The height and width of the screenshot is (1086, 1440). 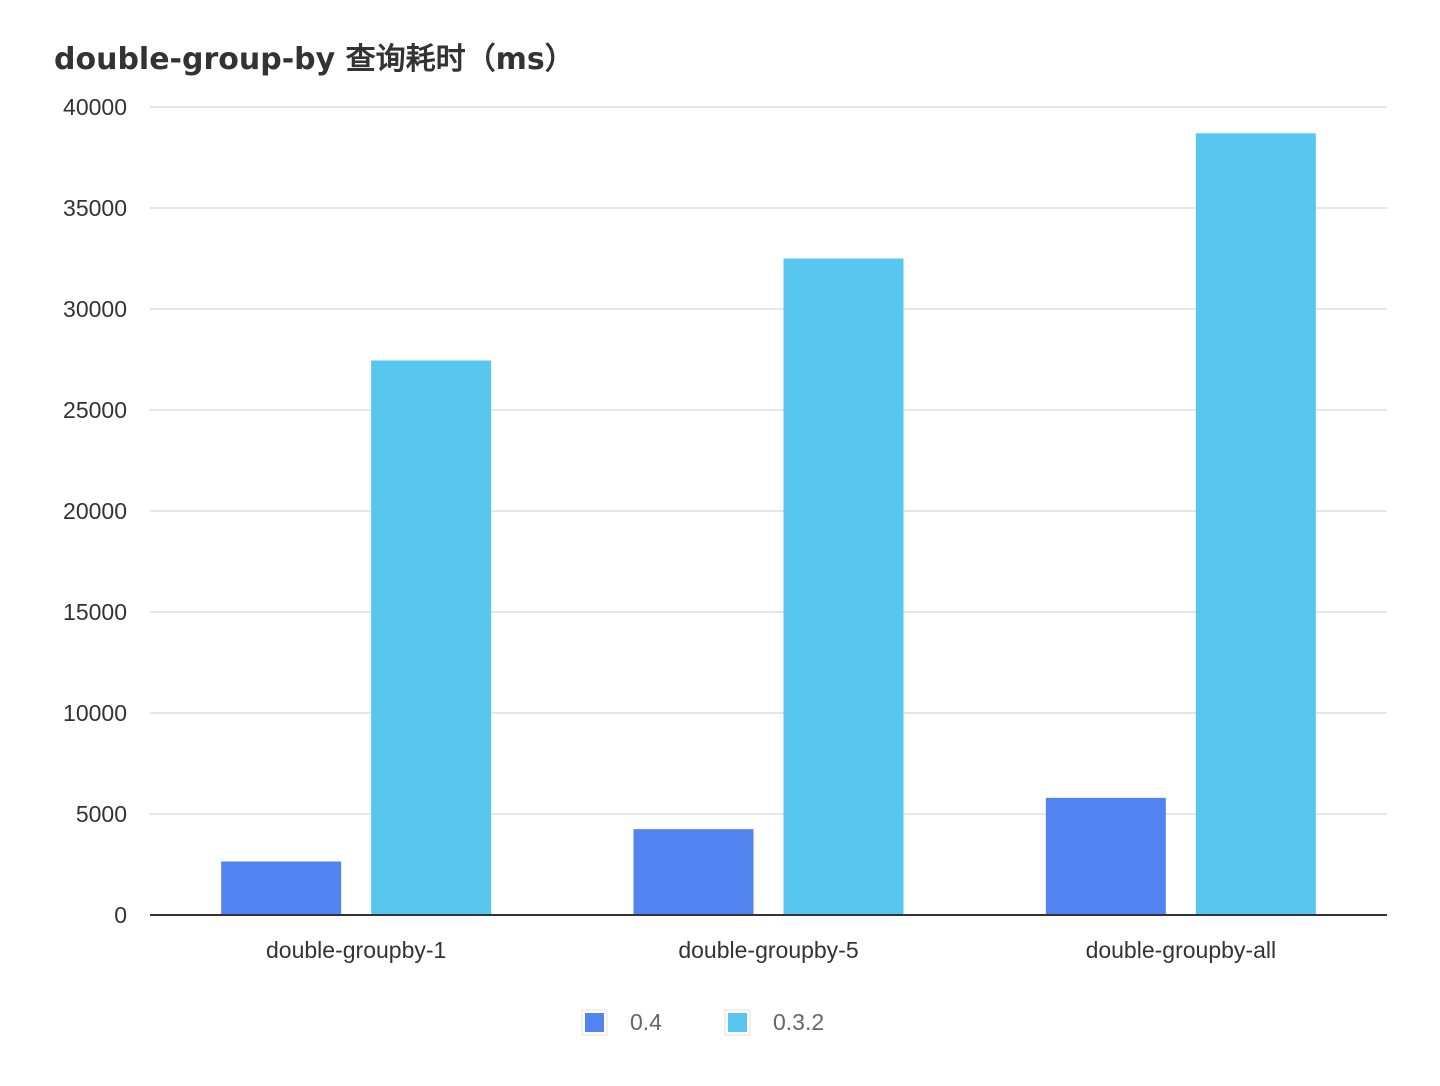 I want to click on y-tick-label: 40000, so click(x=95, y=107).